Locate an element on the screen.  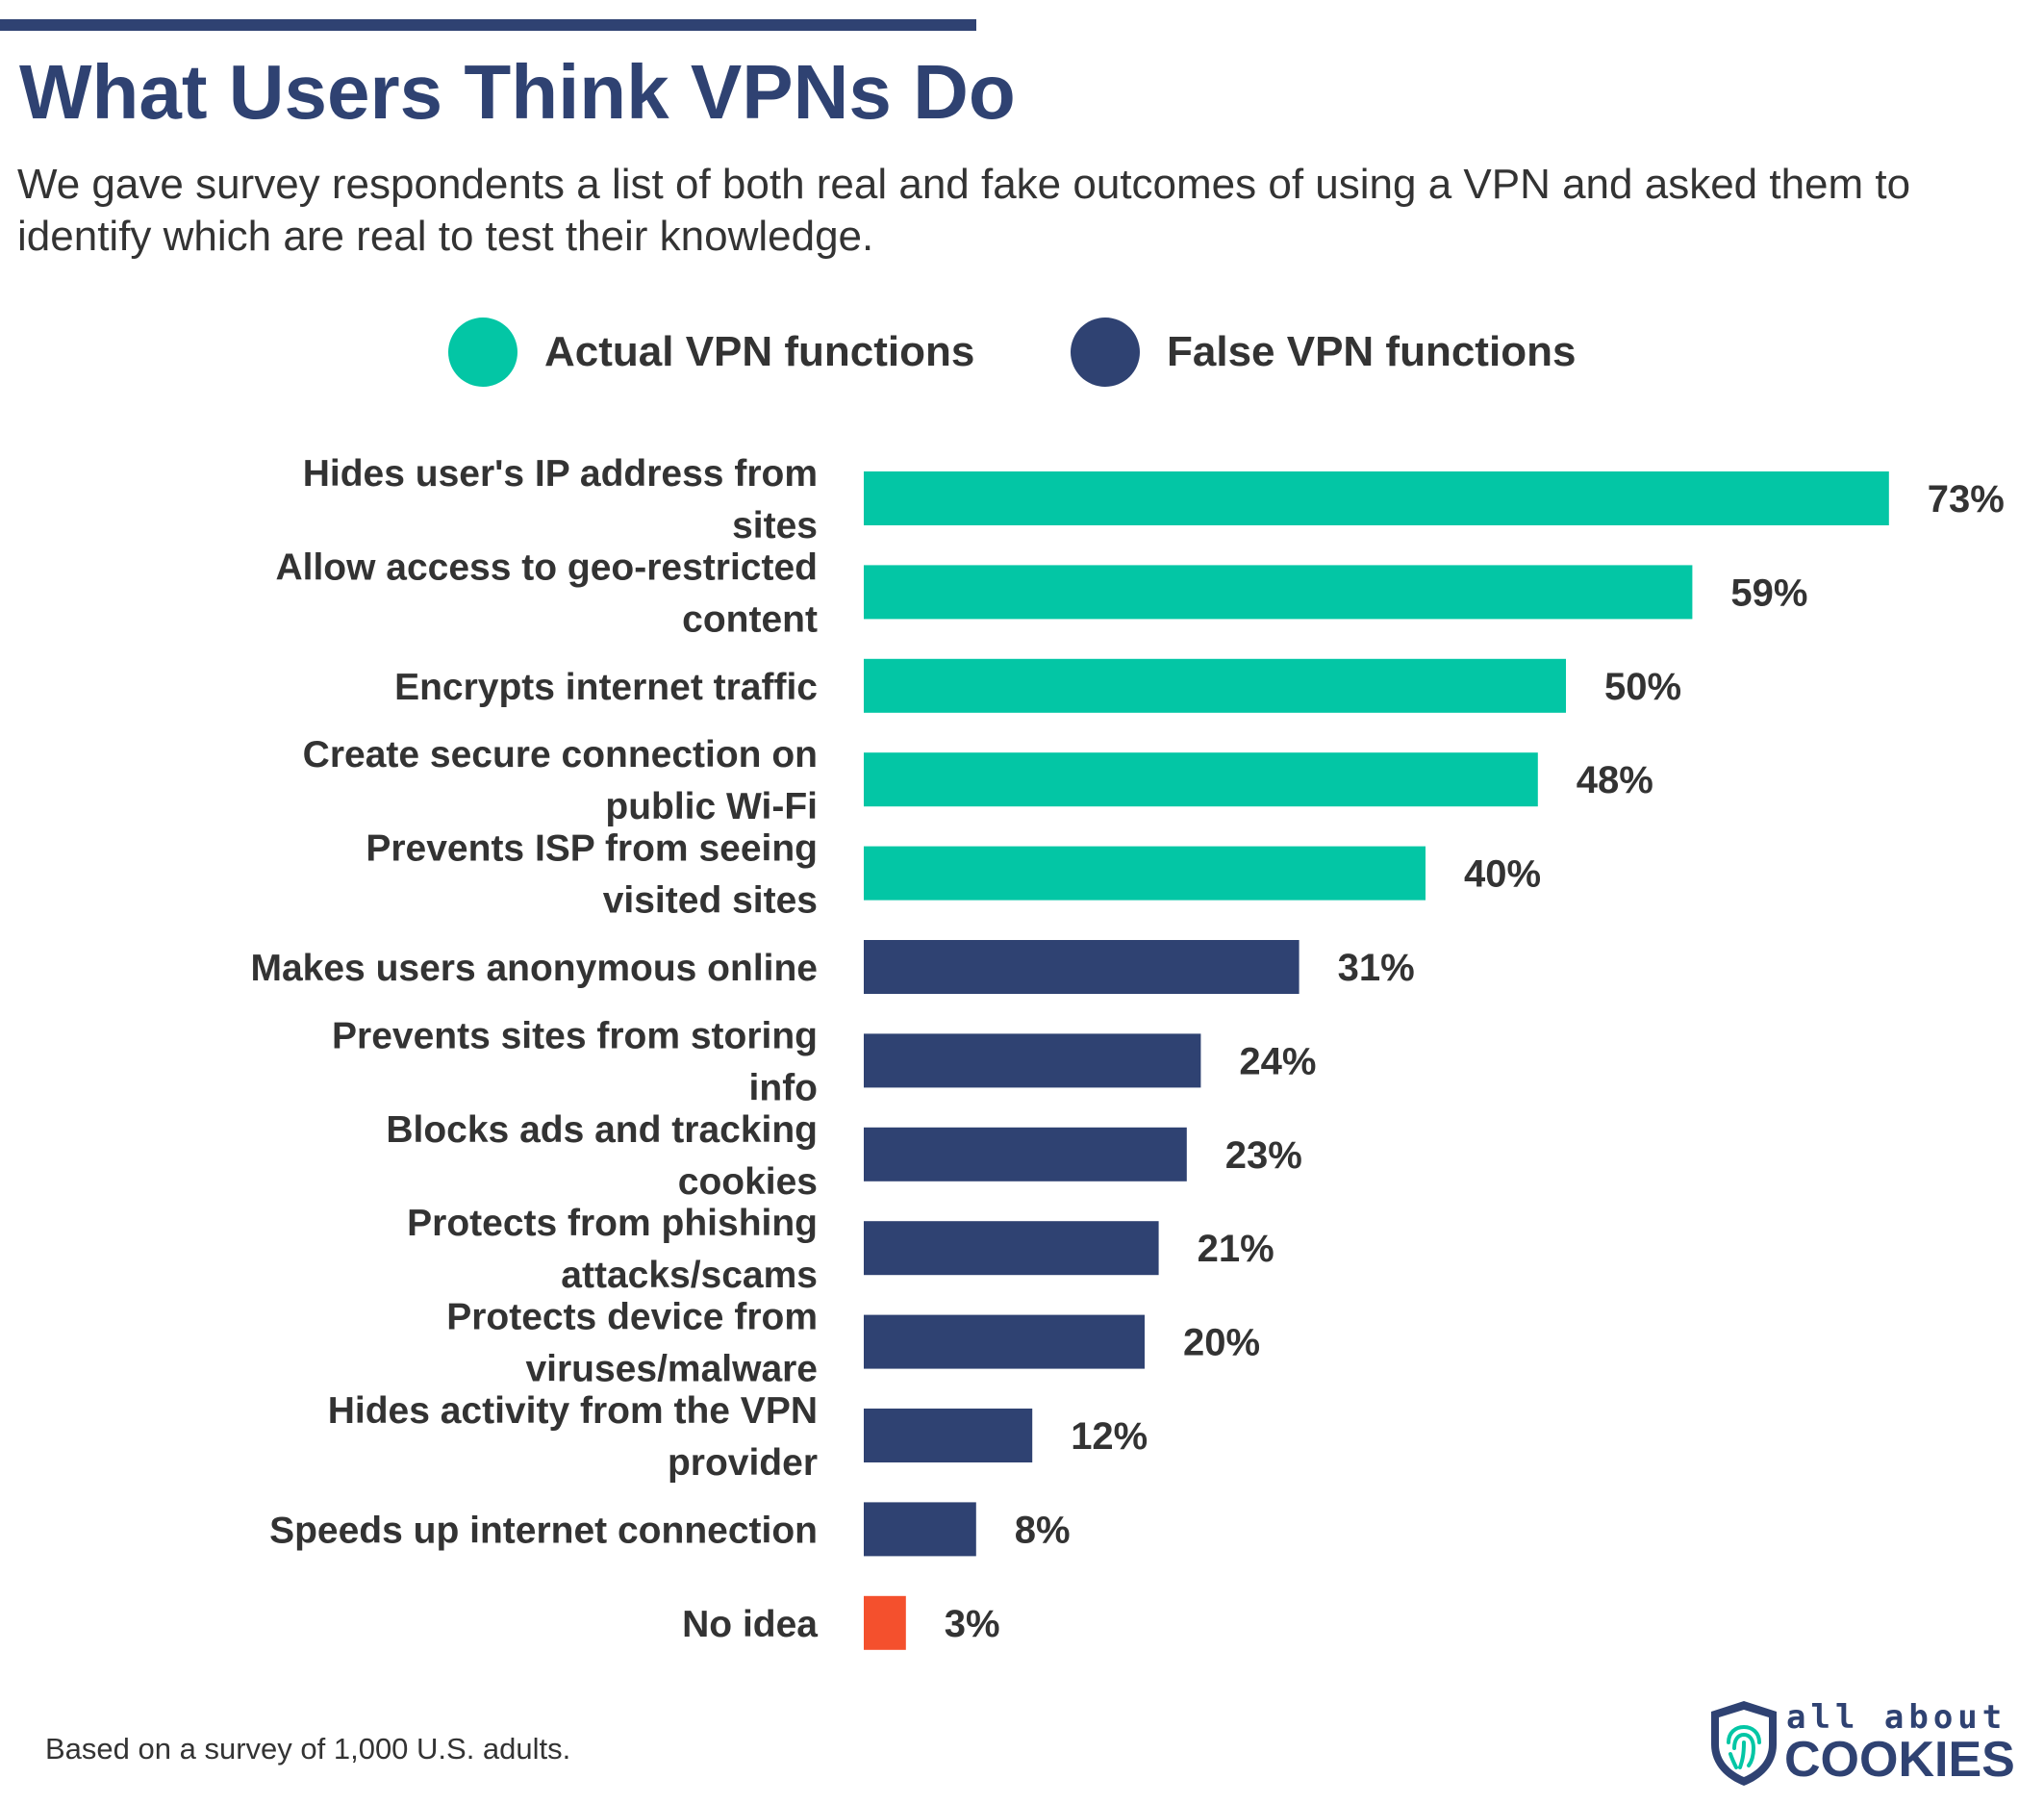
shield-fingerprint-icon is located at coordinates (1744, 1743).